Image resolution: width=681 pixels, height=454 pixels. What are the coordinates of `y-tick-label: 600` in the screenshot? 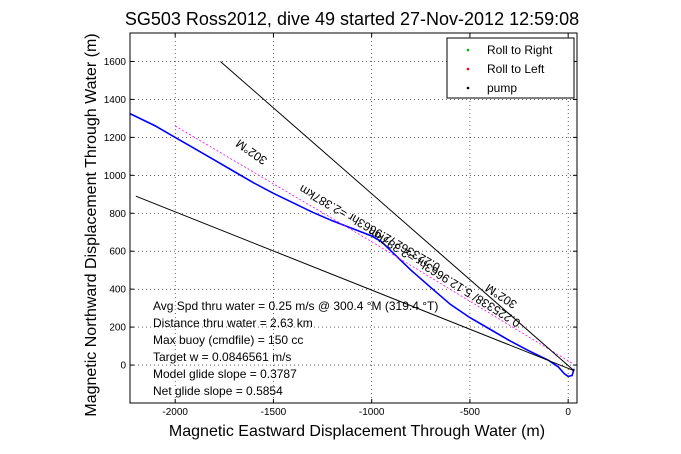 It's located at (117, 252).